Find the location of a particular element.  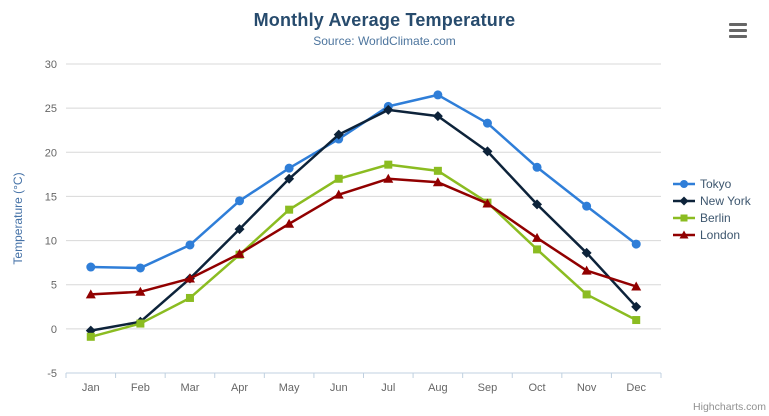

legend-marker-circle-icon is located at coordinates (684, 183).